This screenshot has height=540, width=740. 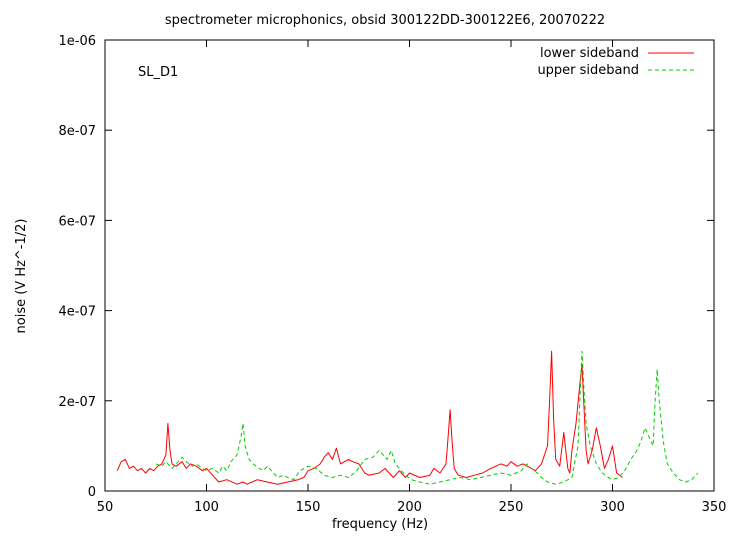 What do you see at coordinates (77, 312) in the screenshot?
I see `y-tick-label: 4e-07` at bounding box center [77, 312].